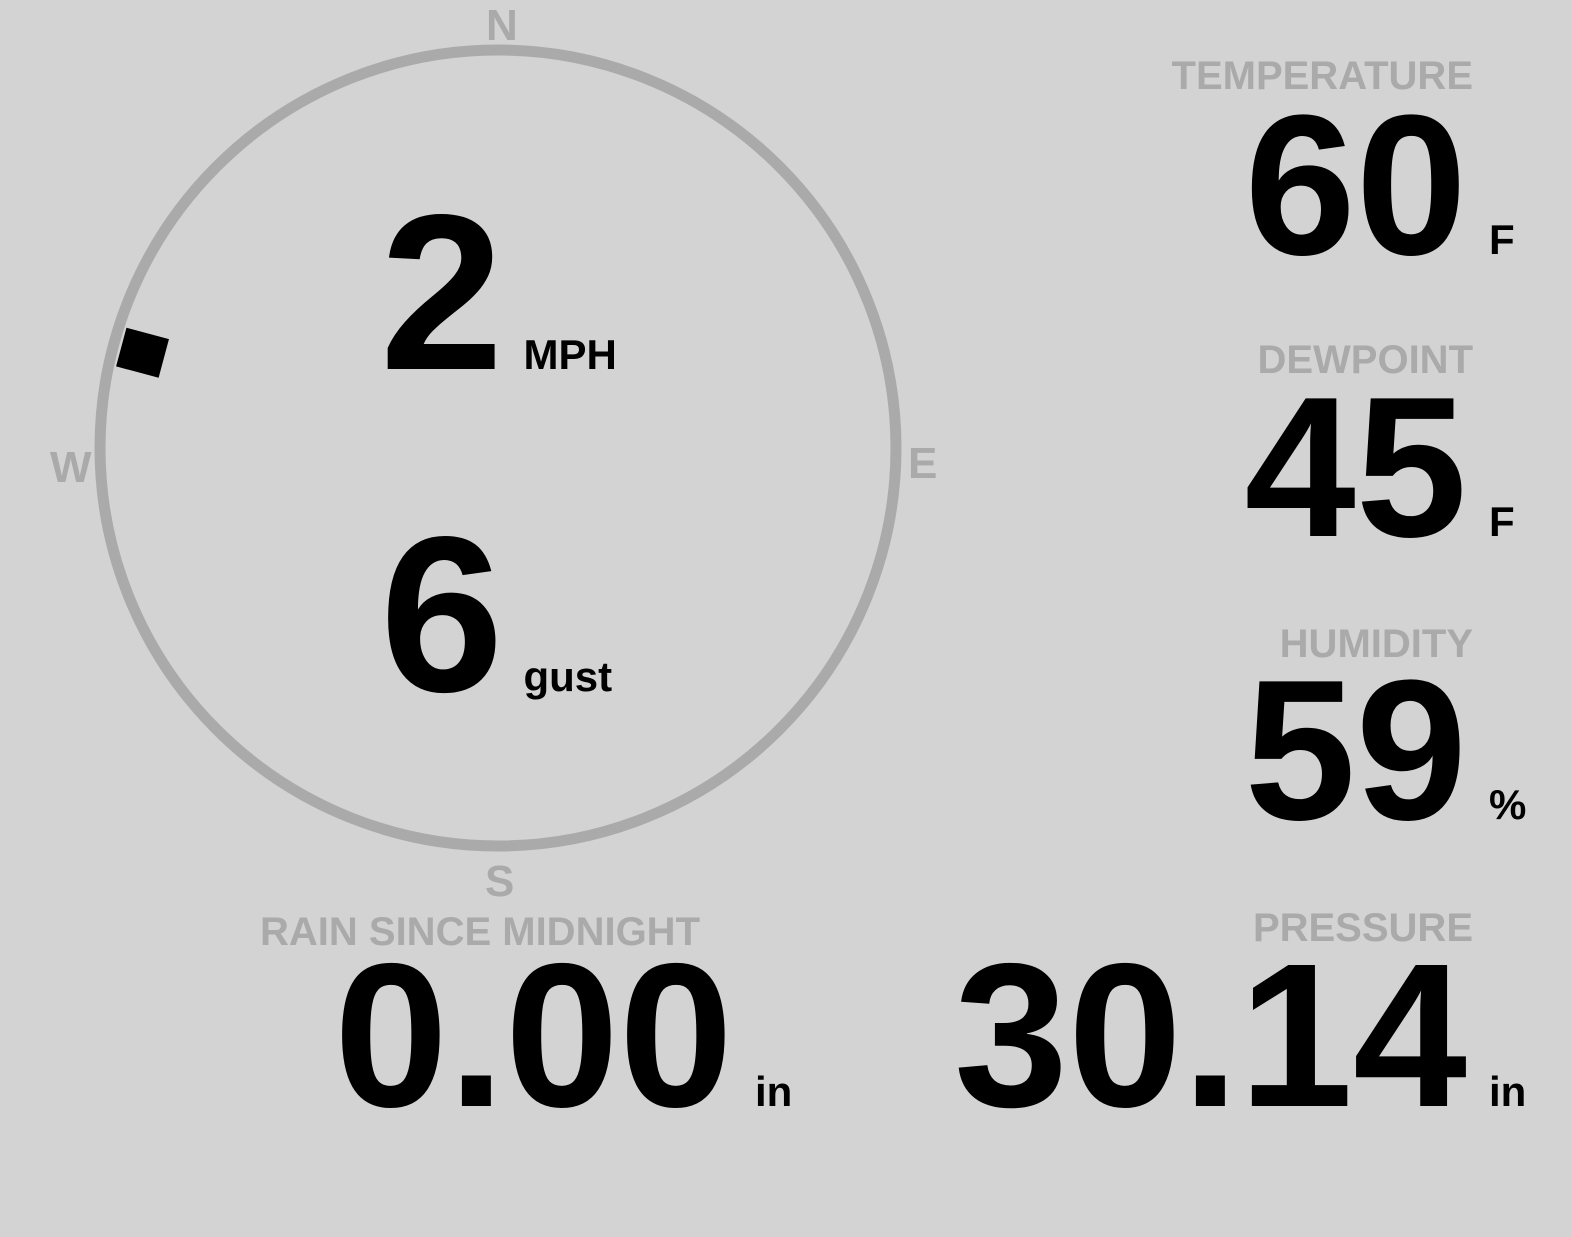 Image resolution: width=1571 pixels, height=1237 pixels. I want to click on dewpoint-unit: F, so click(1502, 521).